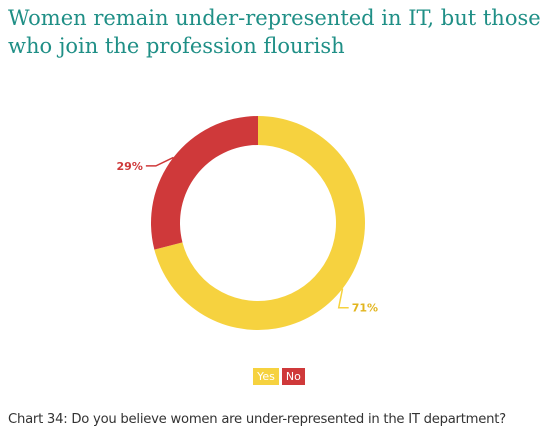 This screenshot has height=447, width=558. Describe the element at coordinates (130, 166) in the screenshot. I see `data-label-no: 29%` at that location.